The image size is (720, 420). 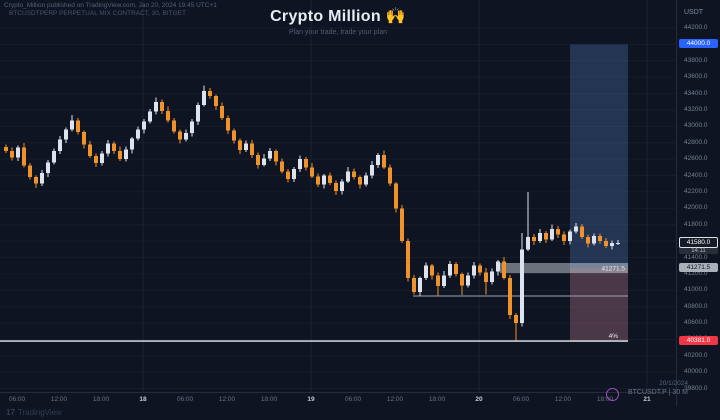 What do you see at coordinates (614, 269) in the screenshot?
I see `entry-band-label: 41271.5` at bounding box center [614, 269].